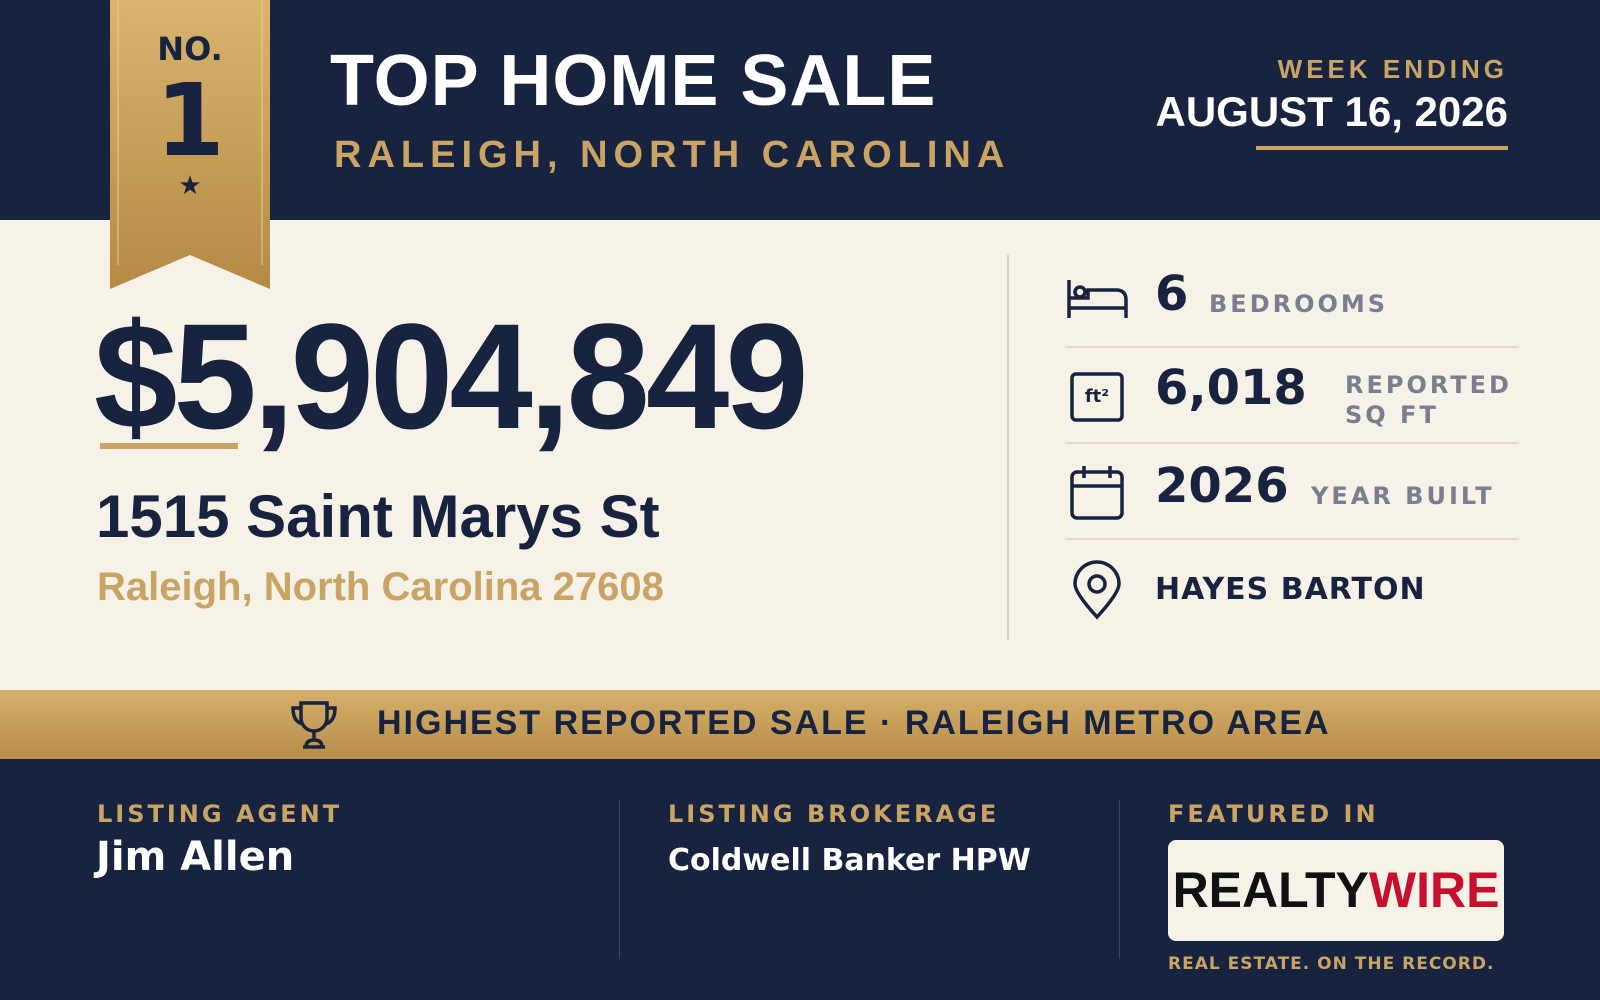 The height and width of the screenshot is (1000, 1600). Describe the element at coordinates (220, 814) in the screenshot. I see `agent-label: LISTING AGENT` at that location.